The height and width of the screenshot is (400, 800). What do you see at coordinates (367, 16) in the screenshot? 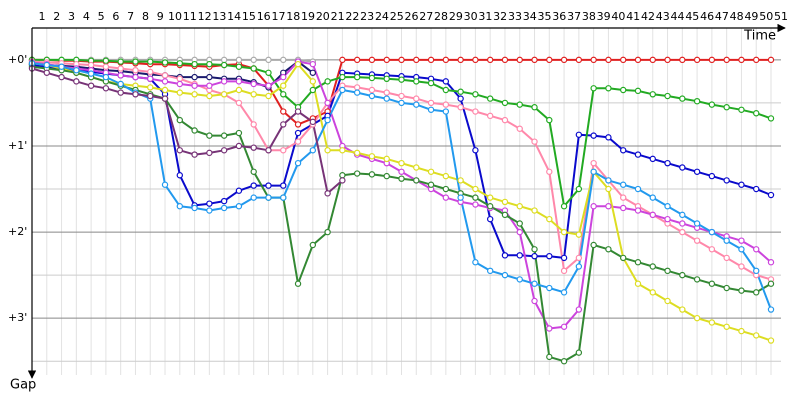
I see `x-tick-label: 23` at bounding box center [367, 16].